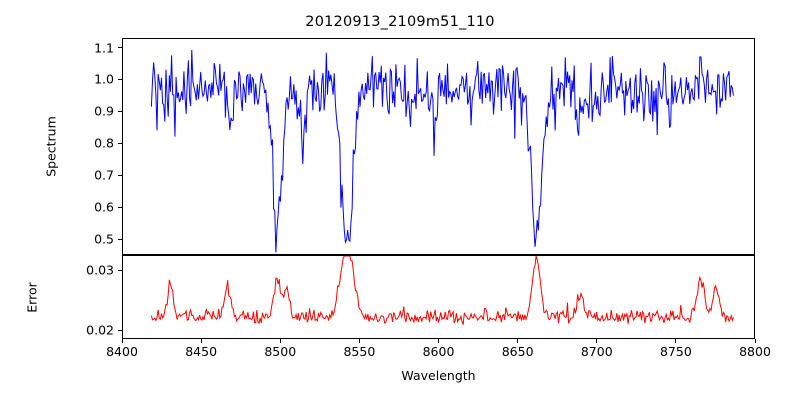 The image size is (800, 400). I want to click on xtick-label: 8450, so click(201, 351).